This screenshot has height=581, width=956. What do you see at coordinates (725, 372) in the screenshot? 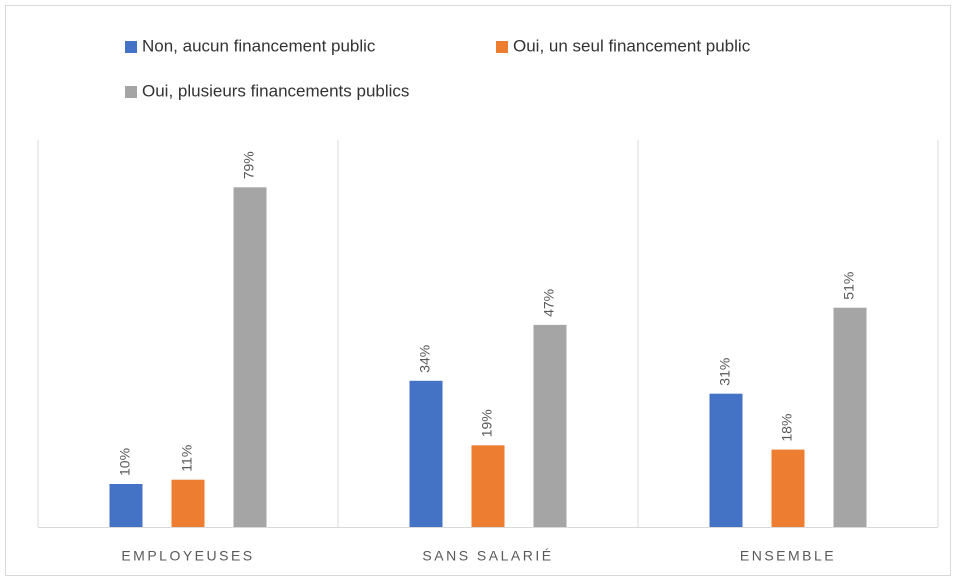
I see `value-label: 31%` at bounding box center [725, 372].